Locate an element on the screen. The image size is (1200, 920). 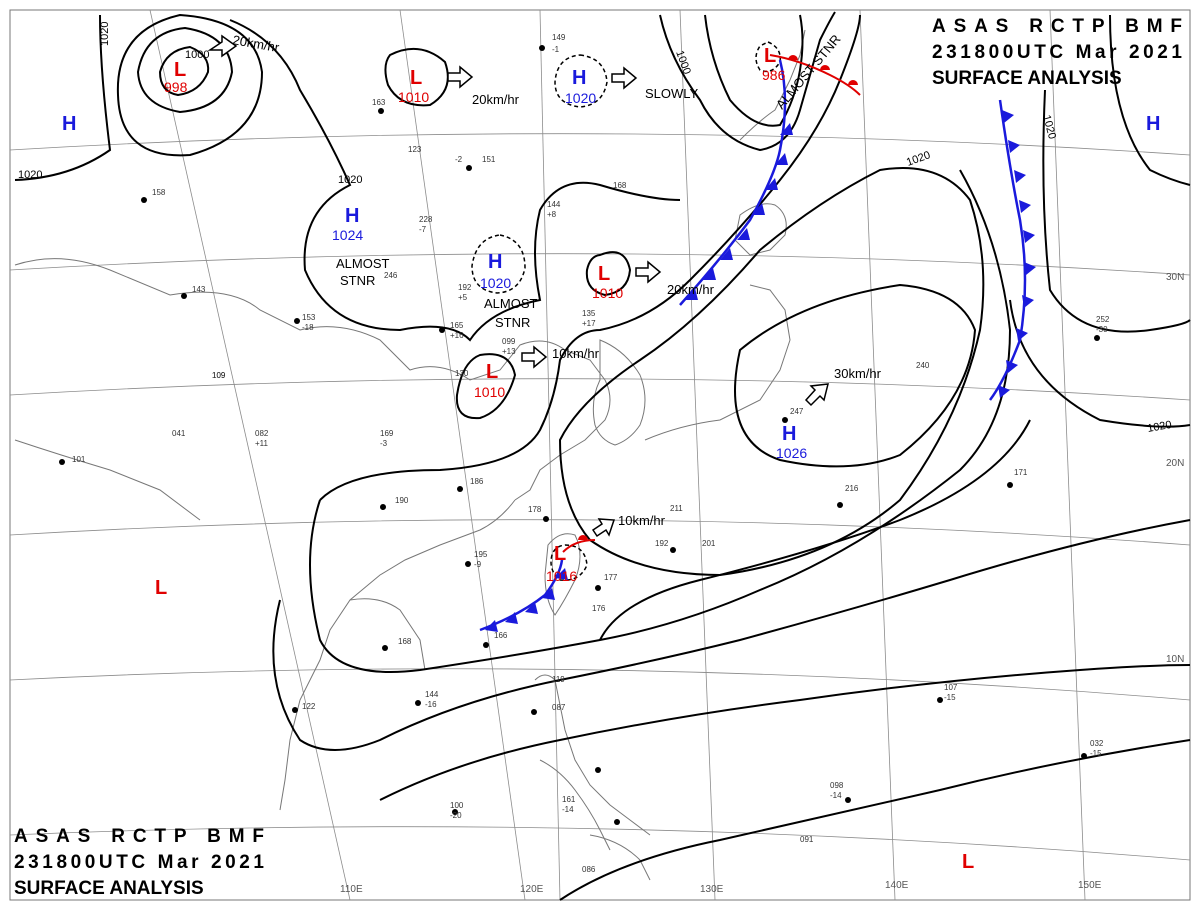
isobar-dotted-h is located at coordinates (581, 81).